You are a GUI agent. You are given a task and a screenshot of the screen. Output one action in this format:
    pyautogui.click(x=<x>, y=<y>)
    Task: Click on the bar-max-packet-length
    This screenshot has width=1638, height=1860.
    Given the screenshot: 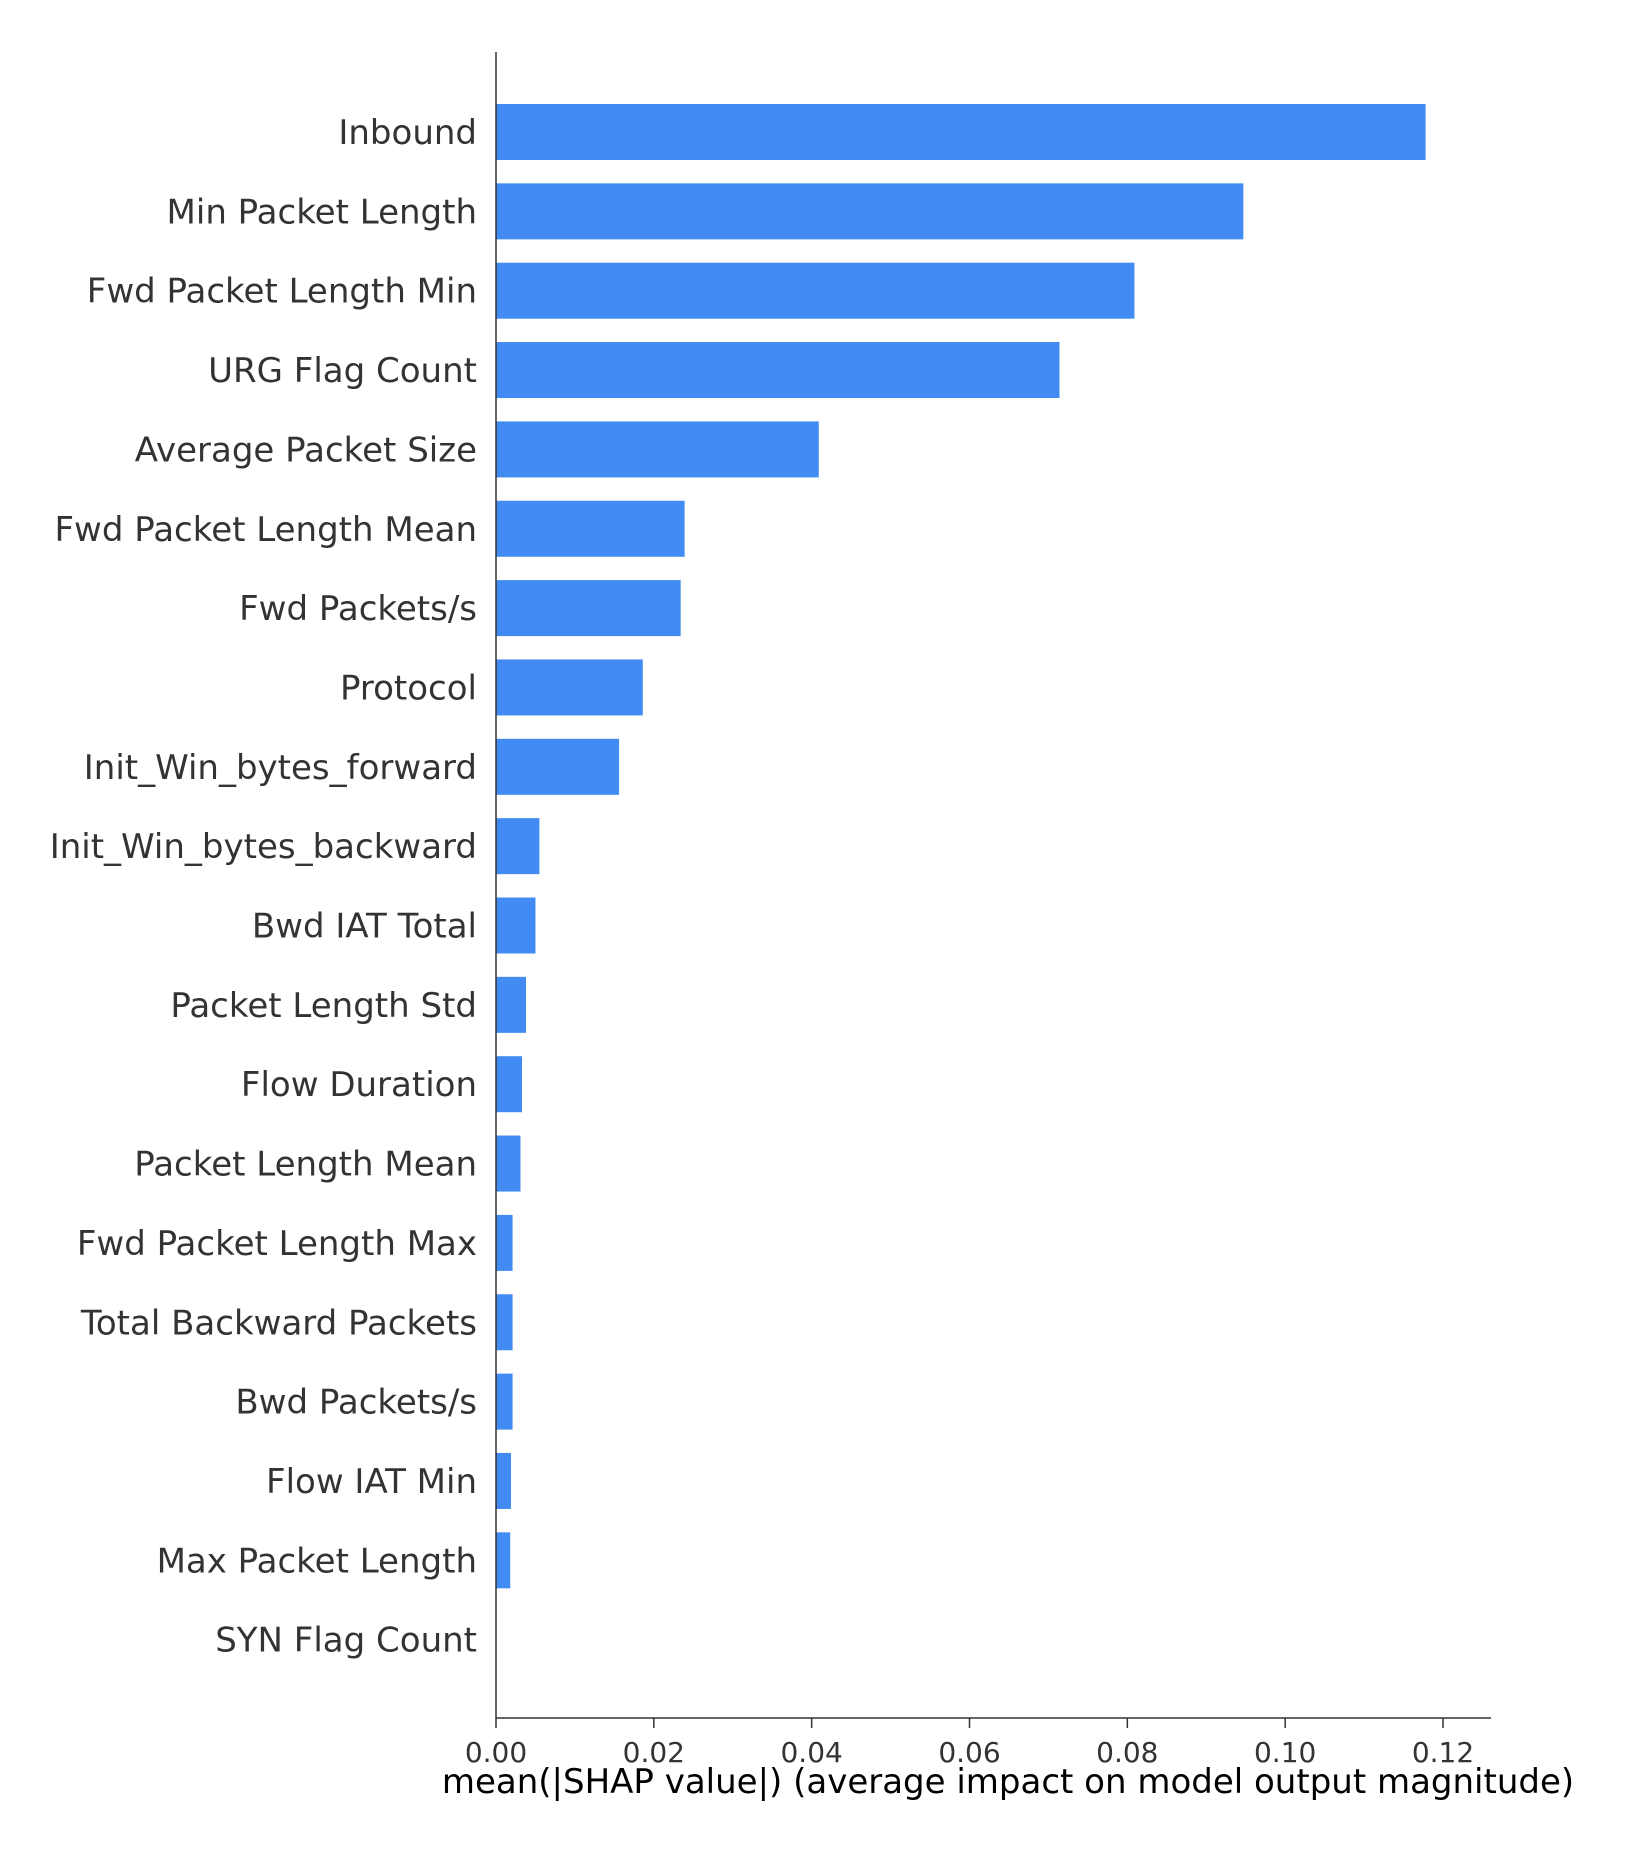 What is the action you would take?
    pyautogui.click(x=503, y=1560)
    